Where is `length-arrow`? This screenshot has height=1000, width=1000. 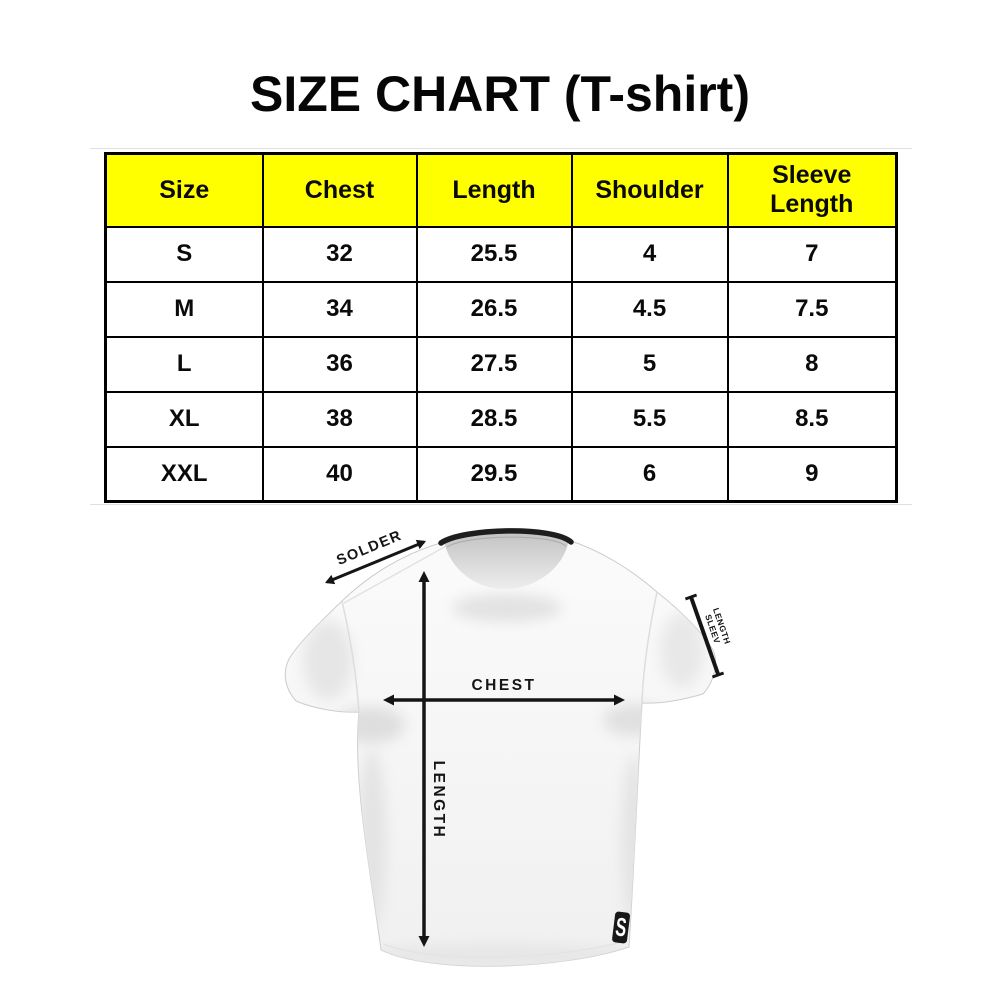
length-arrow is located at coordinates (424, 759).